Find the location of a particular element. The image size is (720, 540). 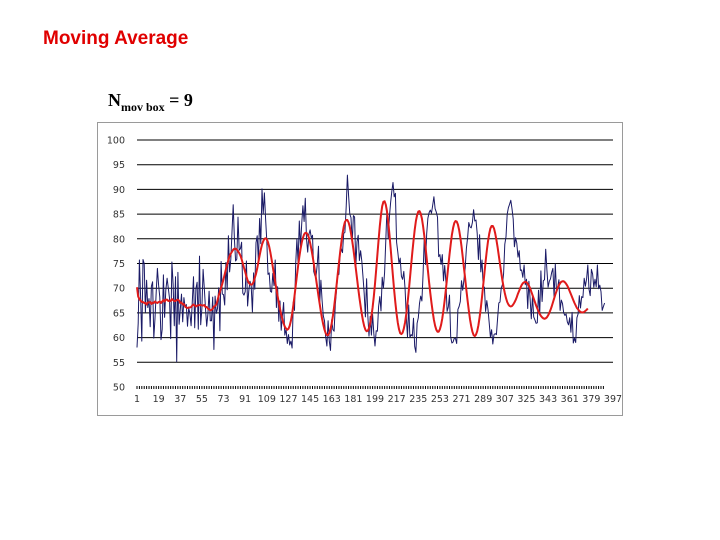

x-tick-label: 127 is located at coordinates (288, 399).